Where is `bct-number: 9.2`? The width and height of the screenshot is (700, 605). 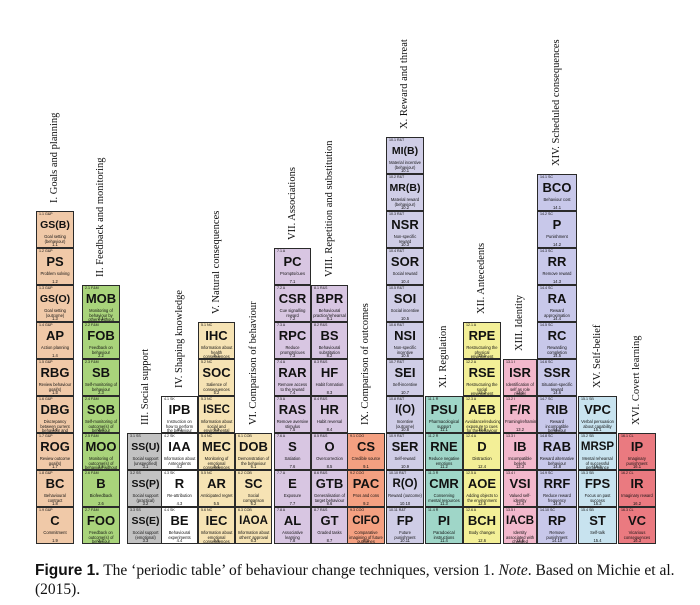
bct-number: 9.2 is located at coordinates (366, 503).